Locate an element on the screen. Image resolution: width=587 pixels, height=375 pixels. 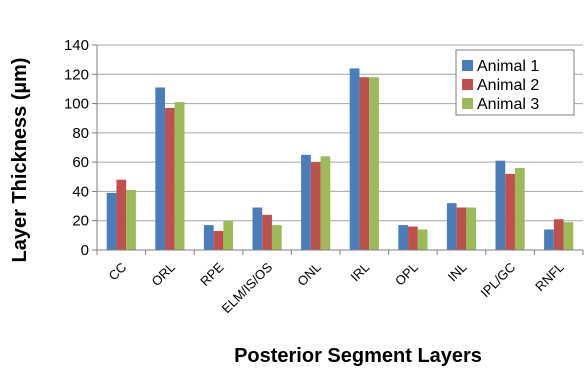
y-tick-label: 80 is located at coordinates (80, 133).